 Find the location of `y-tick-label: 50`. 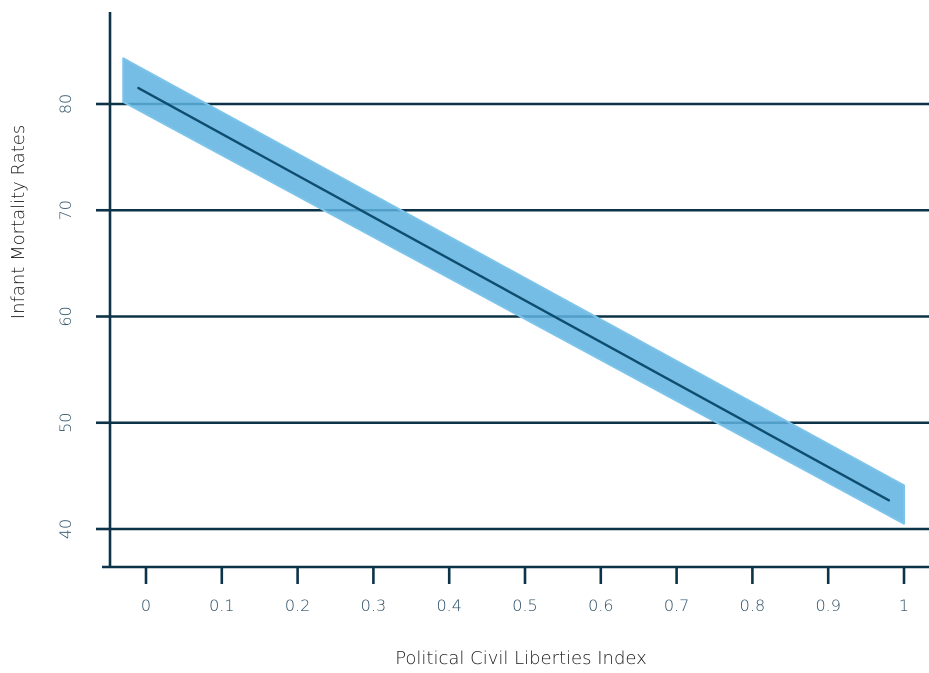

y-tick-label: 50 is located at coordinates (65, 423).